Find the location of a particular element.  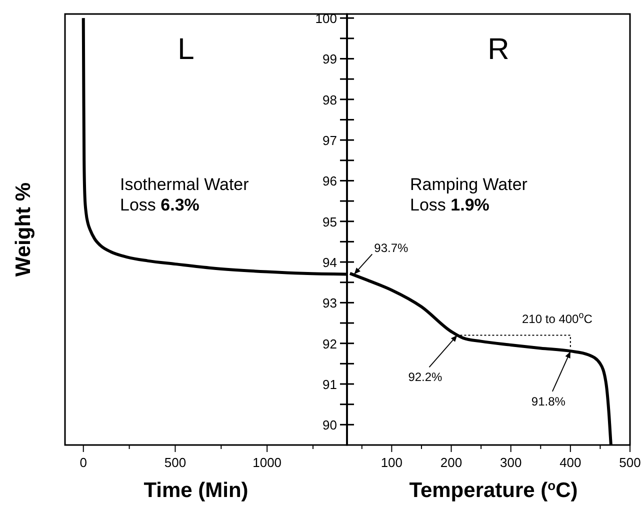

annotation: 210 to 400$^{o}$C is located at coordinates (557, 318).